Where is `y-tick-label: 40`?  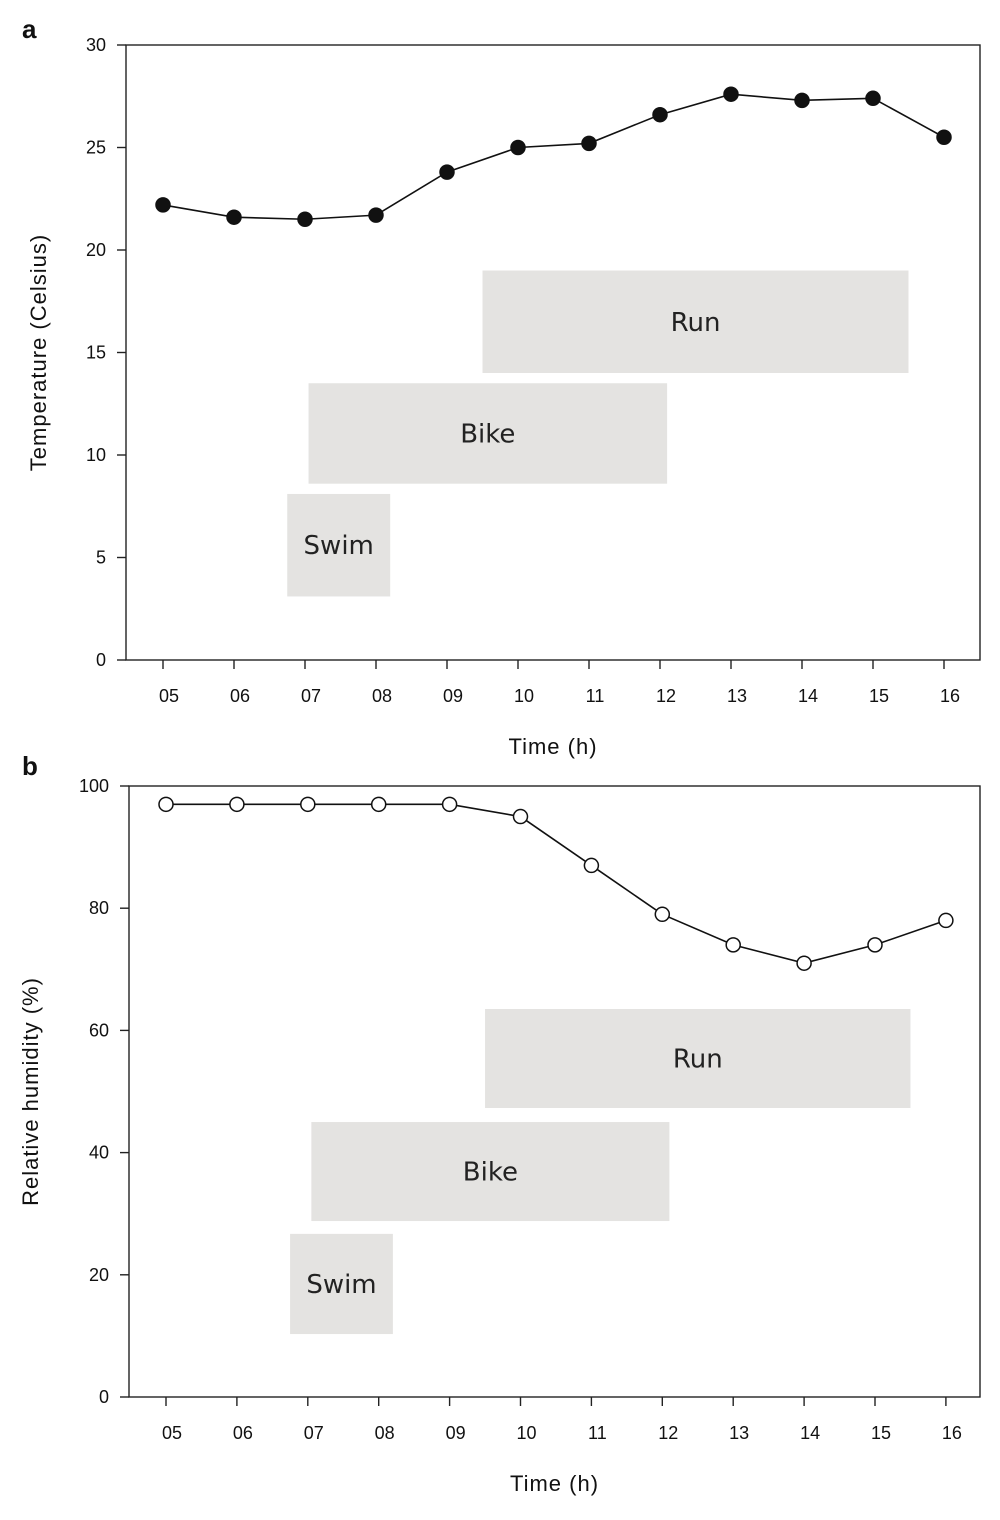 y-tick-label: 40 is located at coordinates (99, 1153).